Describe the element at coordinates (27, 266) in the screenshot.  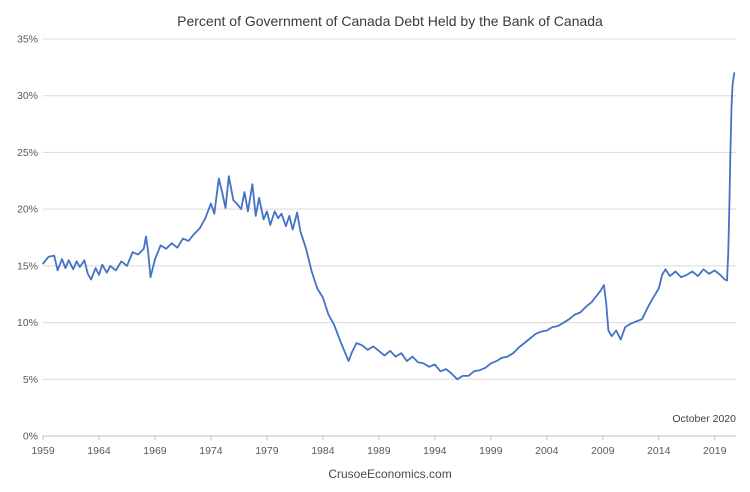
I see `y-tick-label: 15%` at that location.